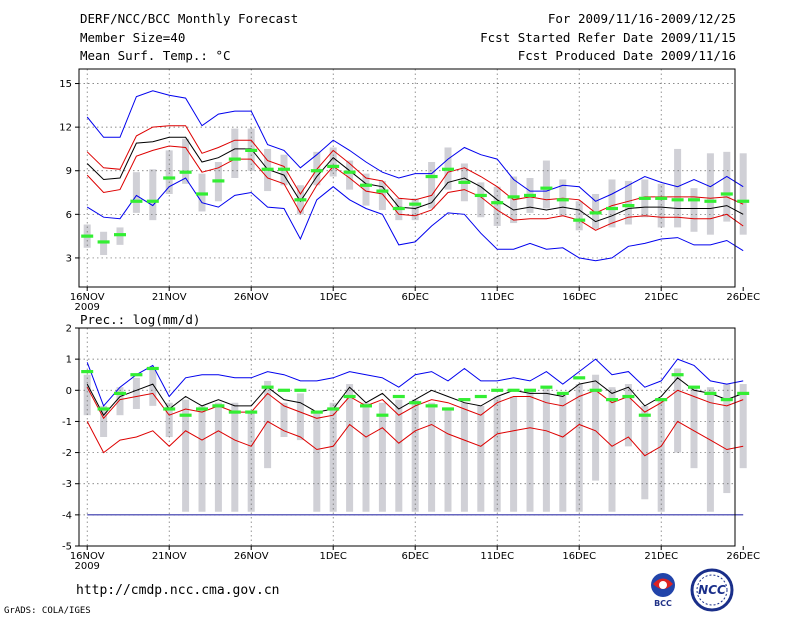  I want to click on temp-ytick-label: 9, so click(69, 171).